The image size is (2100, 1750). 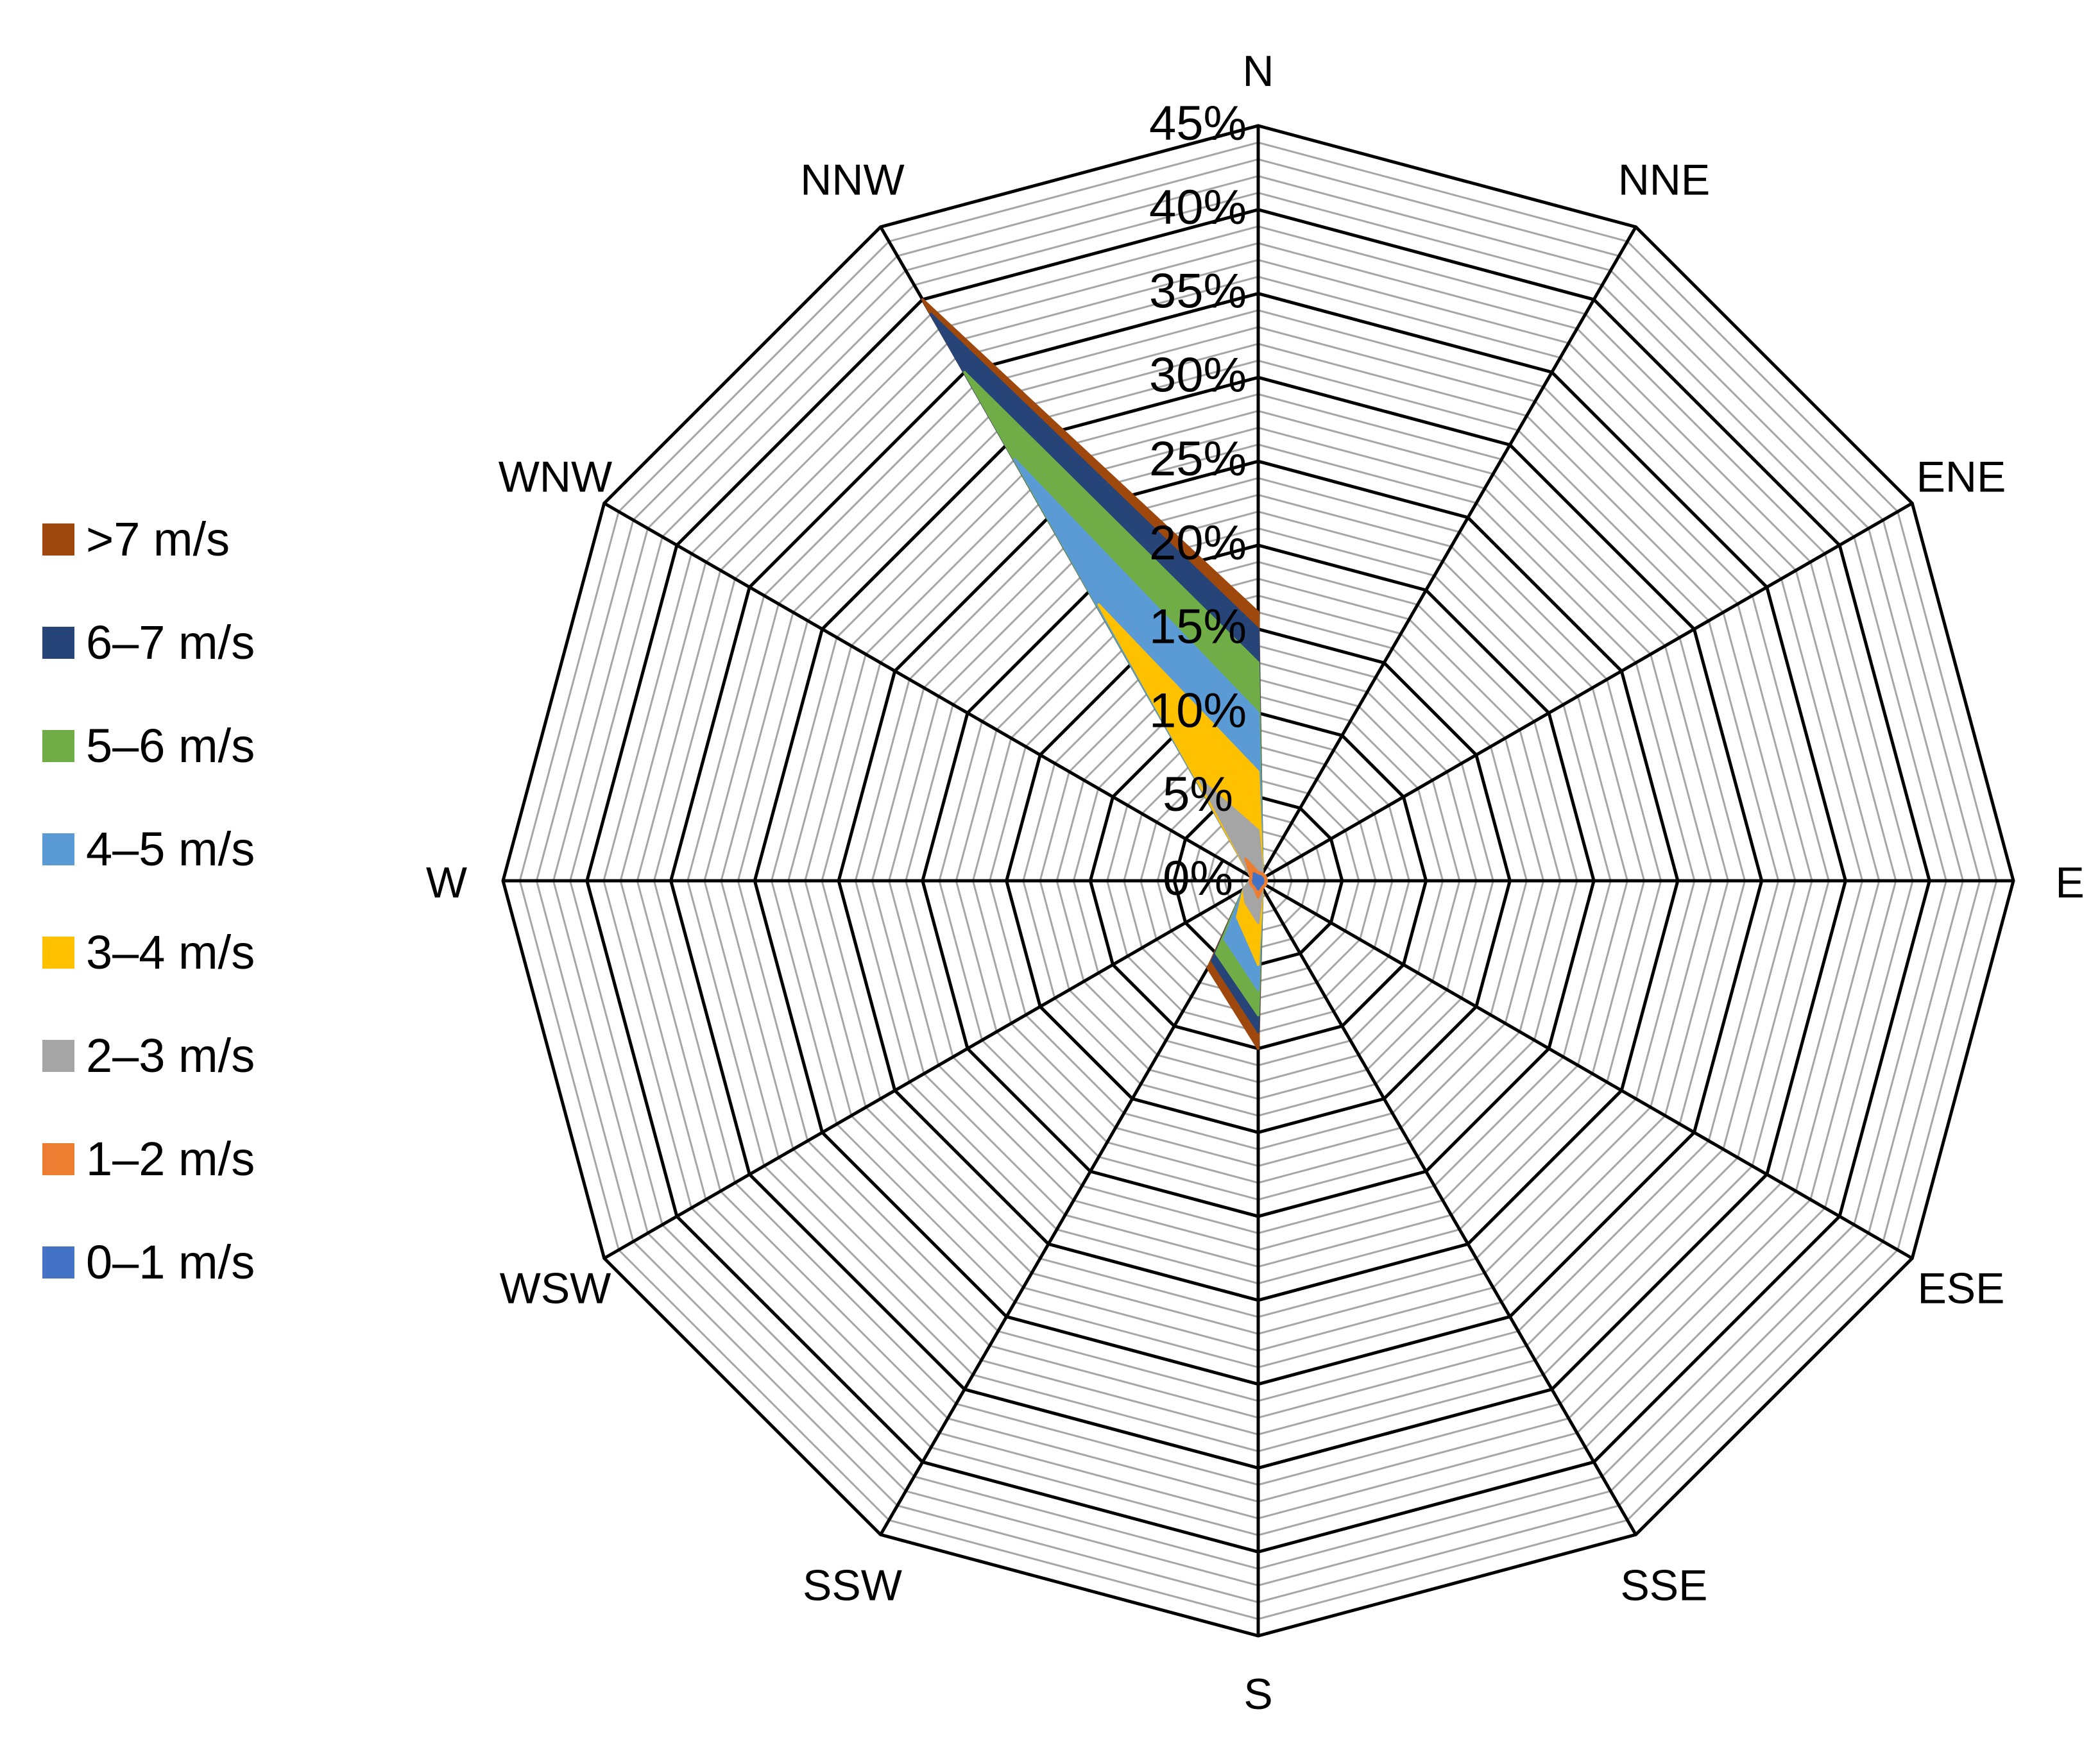 I want to click on spoke-sse, so click(x=1446, y=1207).